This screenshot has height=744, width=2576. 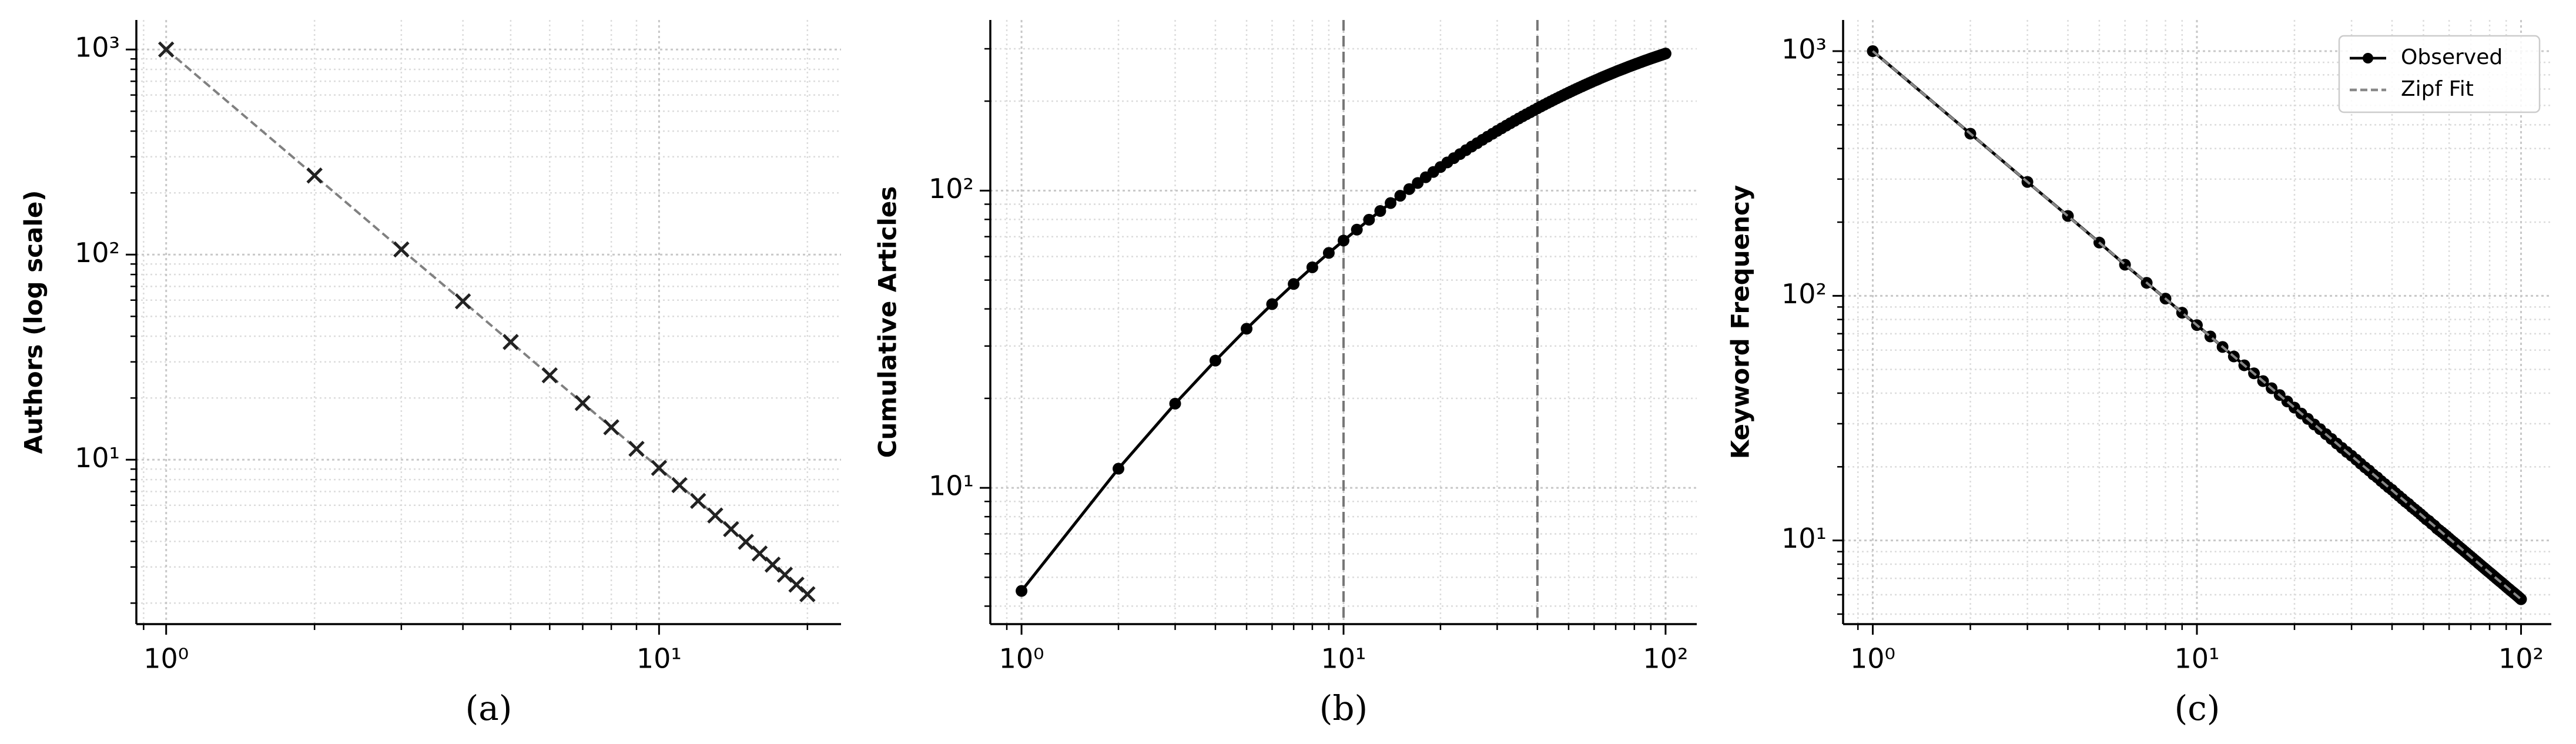 What do you see at coordinates (2437, 89) in the screenshot?
I see `legend-label: Zipf Fit` at bounding box center [2437, 89].